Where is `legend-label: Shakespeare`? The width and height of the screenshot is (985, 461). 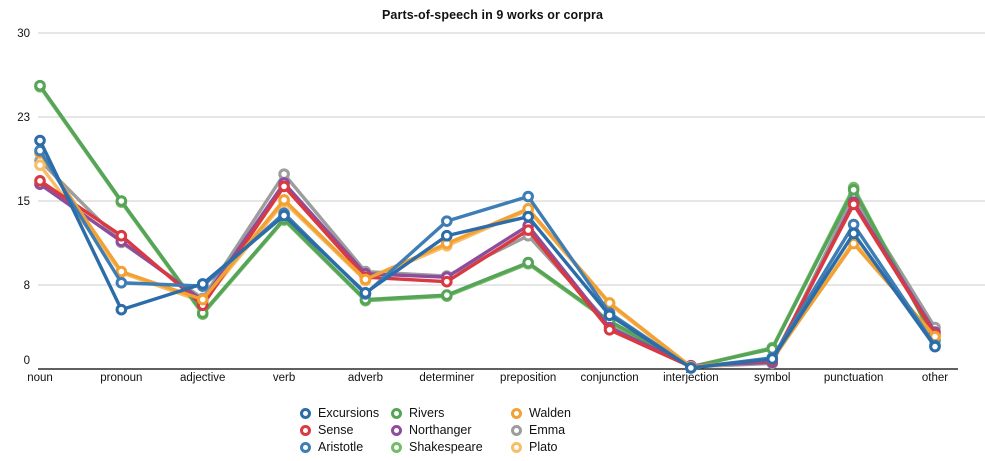 legend-label: Shakespeare is located at coordinates (446, 447).